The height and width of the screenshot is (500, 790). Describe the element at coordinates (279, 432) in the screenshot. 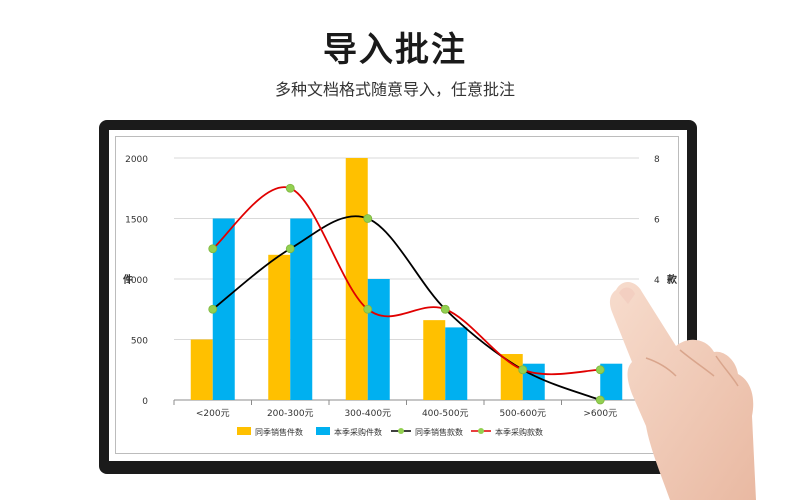

I see `legend-label: 同季销售件数` at that location.